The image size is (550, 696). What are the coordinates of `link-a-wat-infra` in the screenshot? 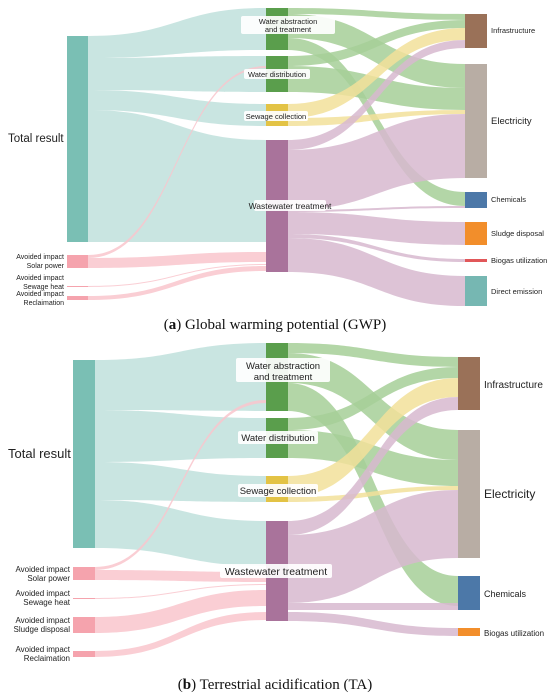 It's located at (376, 14).